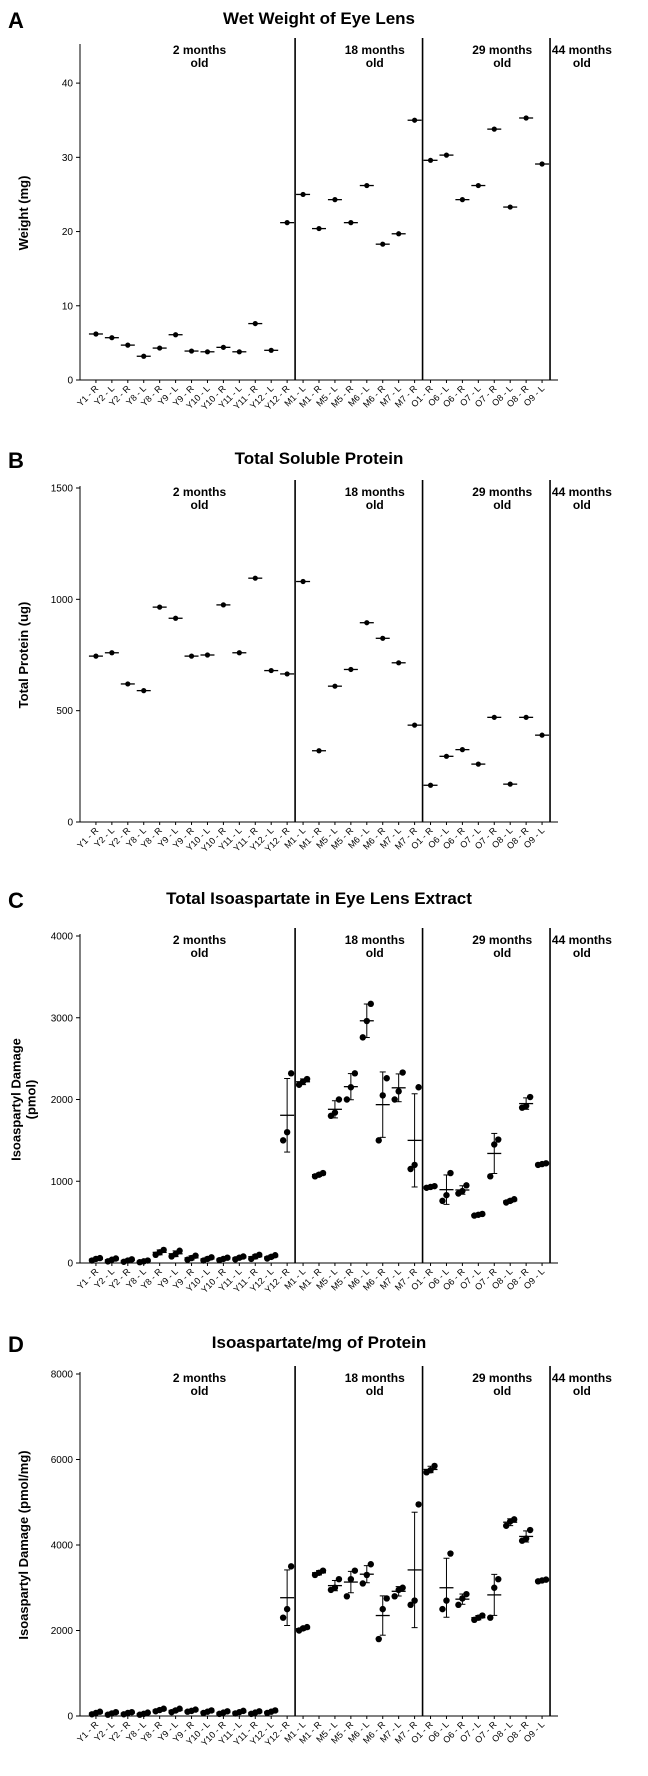 The height and width of the screenshot is (1776, 648). What do you see at coordinates (375, 1378) in the screenshot?
I see `group-label: 18 months` at bounding box center [375, 1378].